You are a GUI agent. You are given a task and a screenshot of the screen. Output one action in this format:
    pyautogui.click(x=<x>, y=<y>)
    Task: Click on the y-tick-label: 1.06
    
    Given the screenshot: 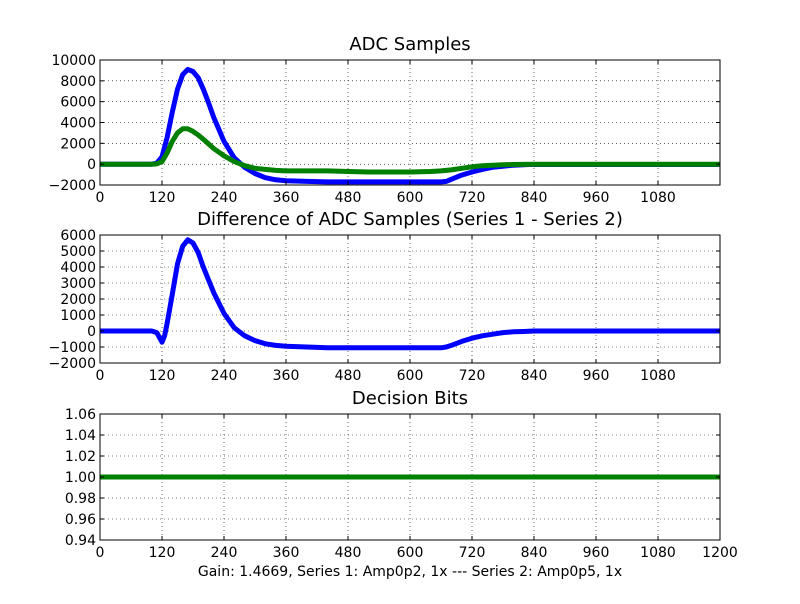 What is the action you would take?
    pyautogui.click(x=80, y=415)
    